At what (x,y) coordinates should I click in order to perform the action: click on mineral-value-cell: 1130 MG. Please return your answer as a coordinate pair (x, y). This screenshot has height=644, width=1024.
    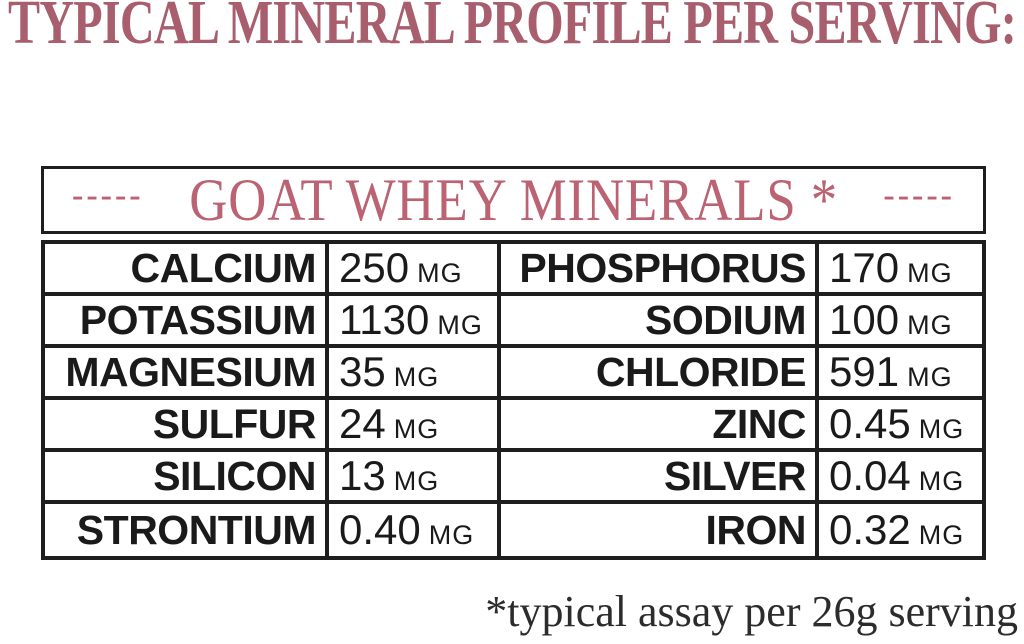
    Looking at the image, I should click on (415, 322).